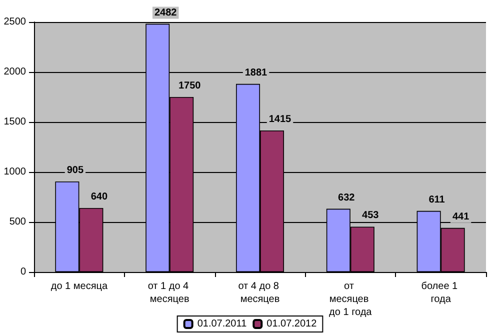 The image size is (500, 334). What do you see at coordinates (75, 170) in the screenshot?
I see `data-label: 905` at bounding box center [75, 170].